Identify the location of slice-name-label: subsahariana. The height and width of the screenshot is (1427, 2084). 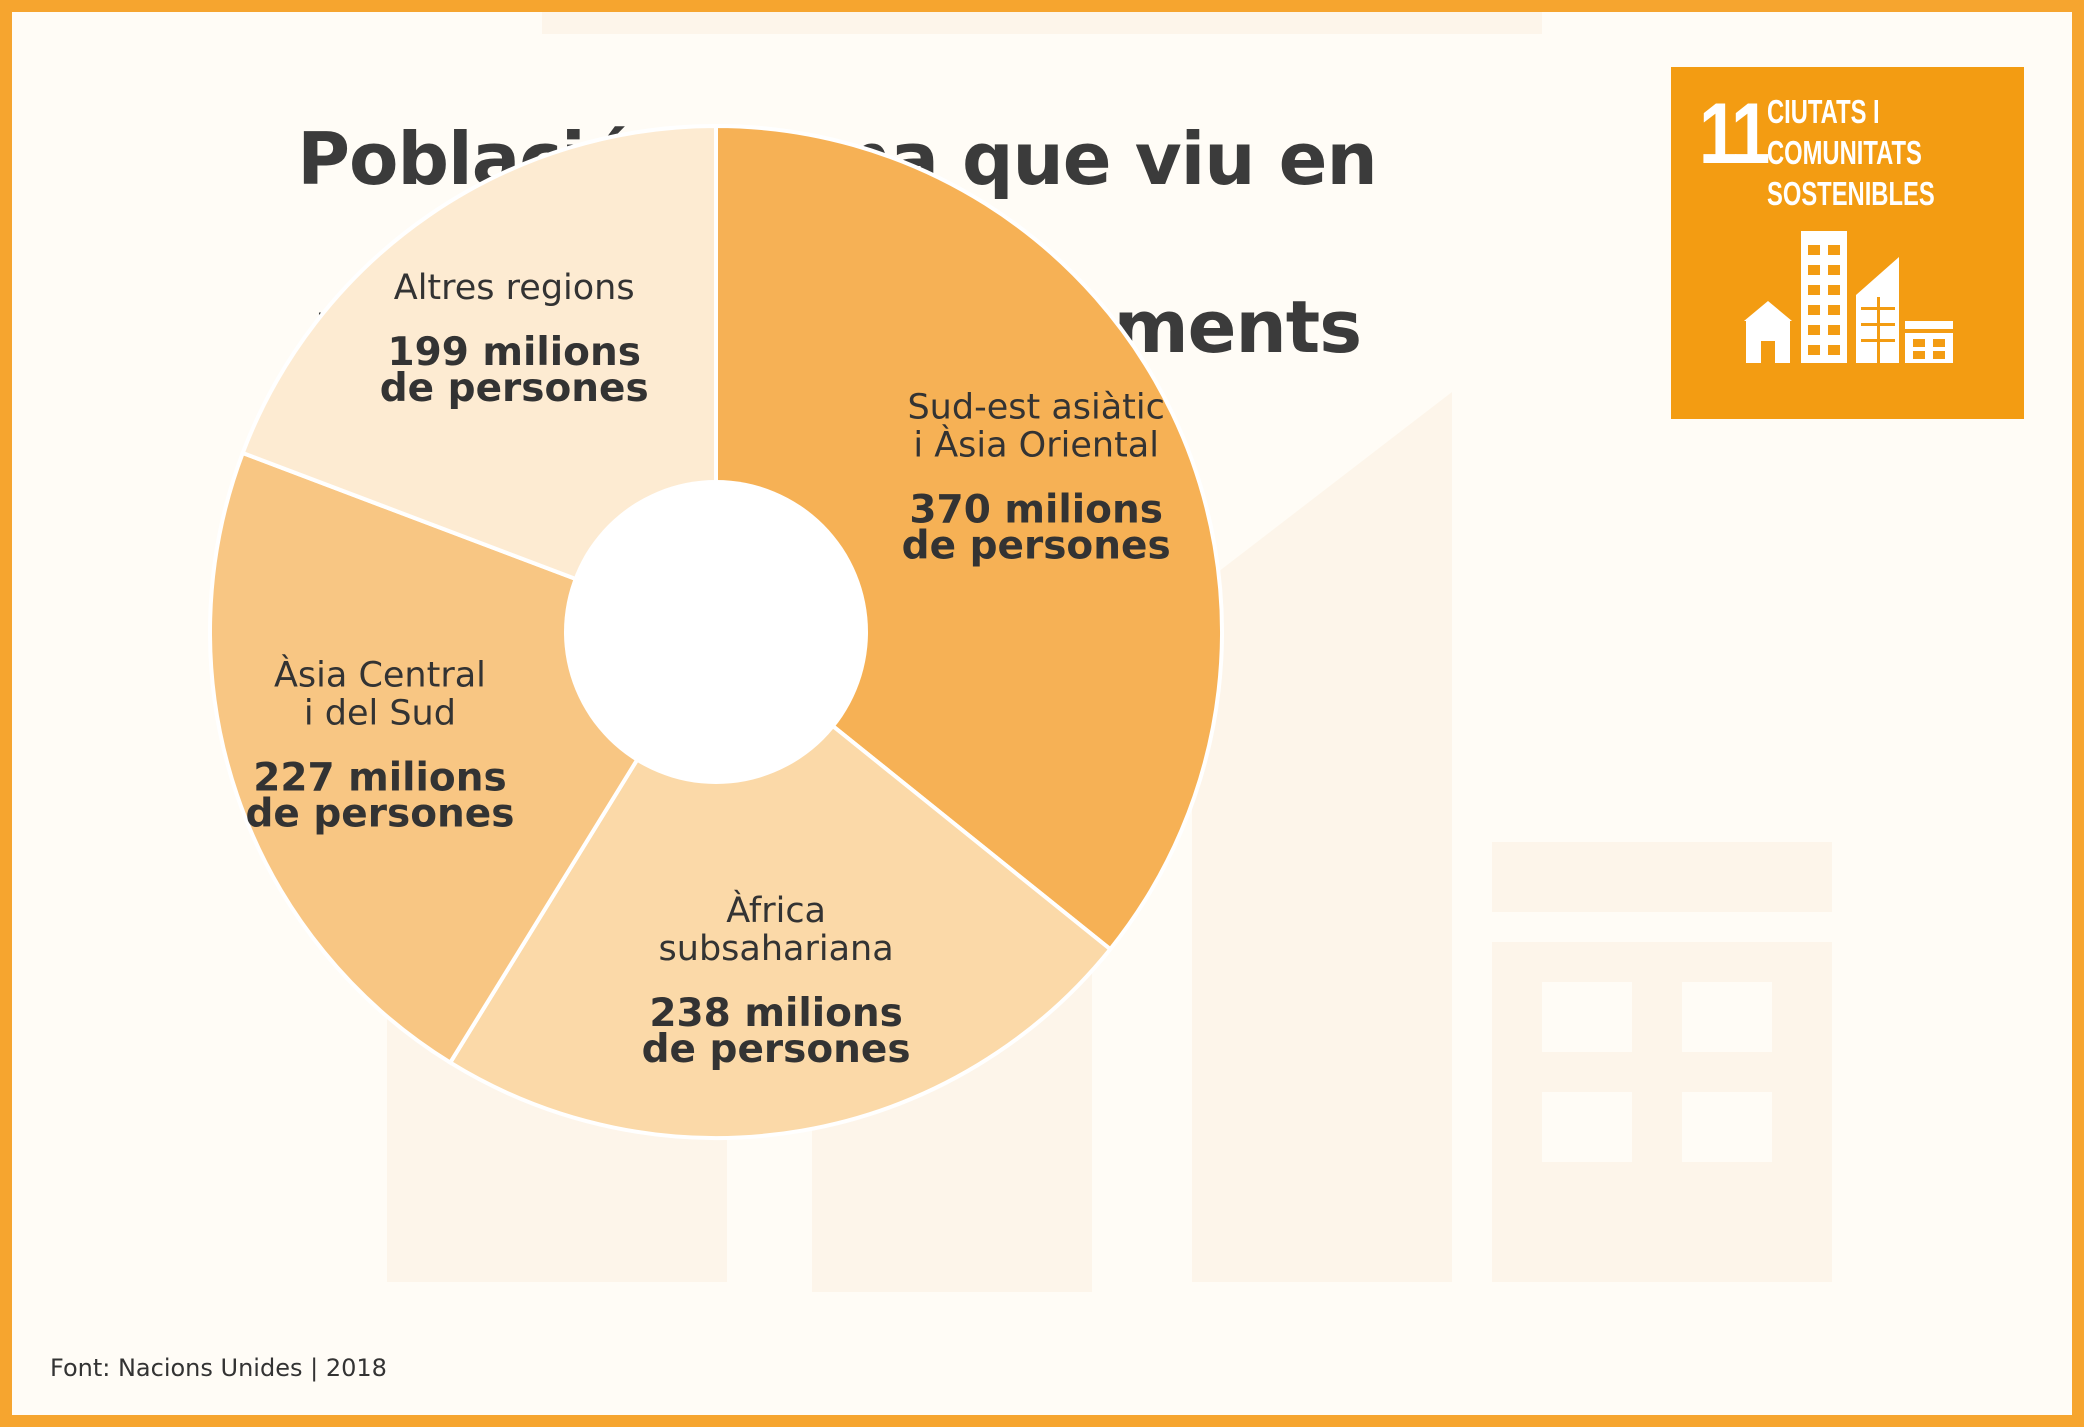
(776, 949).